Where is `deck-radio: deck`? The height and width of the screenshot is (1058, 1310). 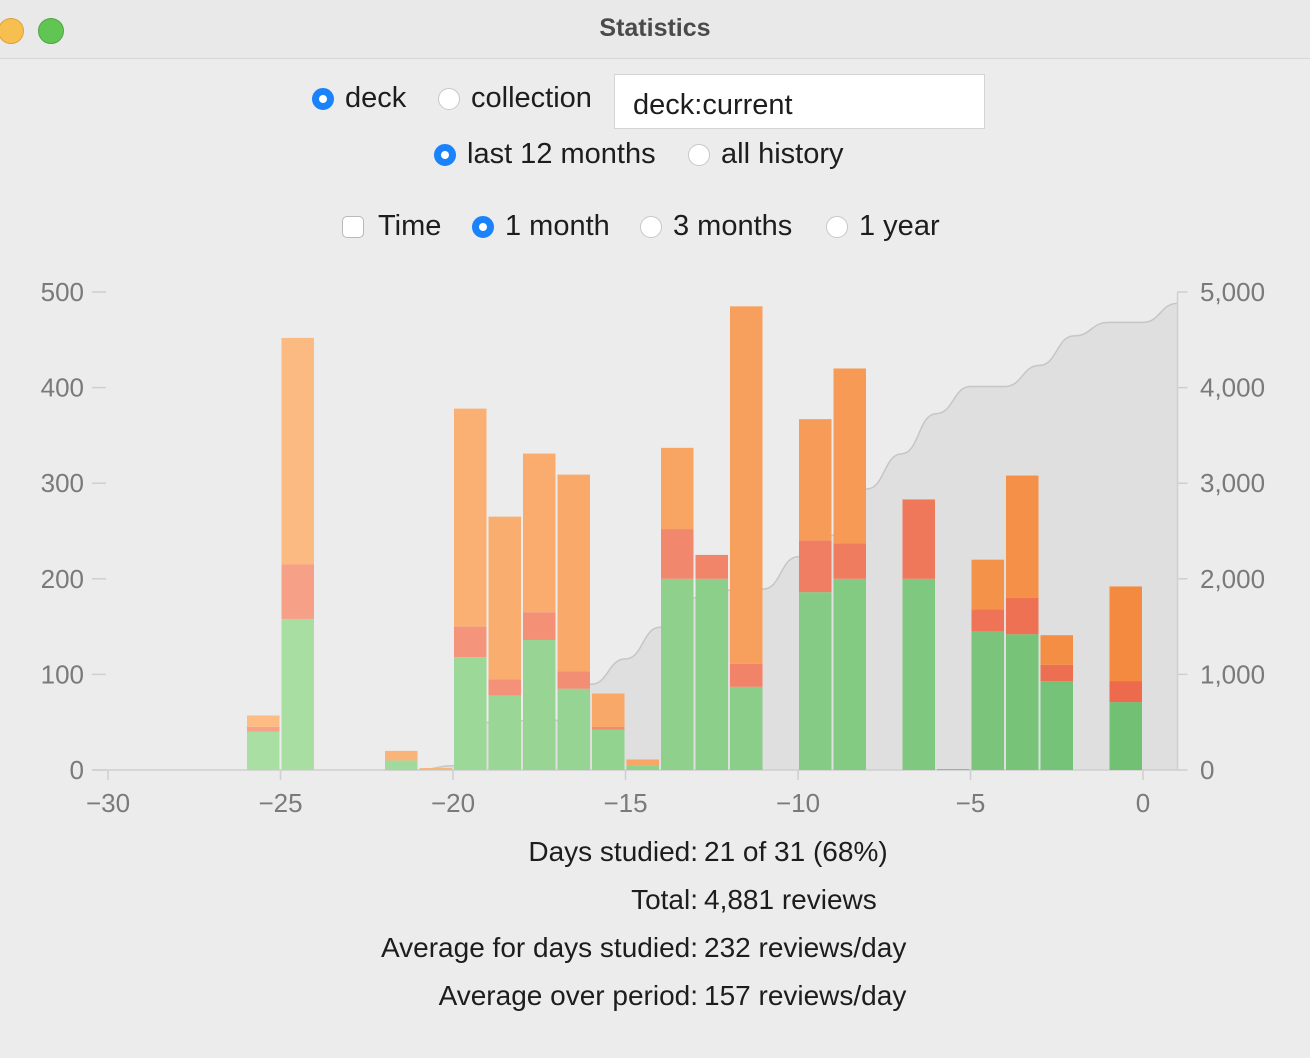
deck-radio: deck is located at coordinates (359, 98).